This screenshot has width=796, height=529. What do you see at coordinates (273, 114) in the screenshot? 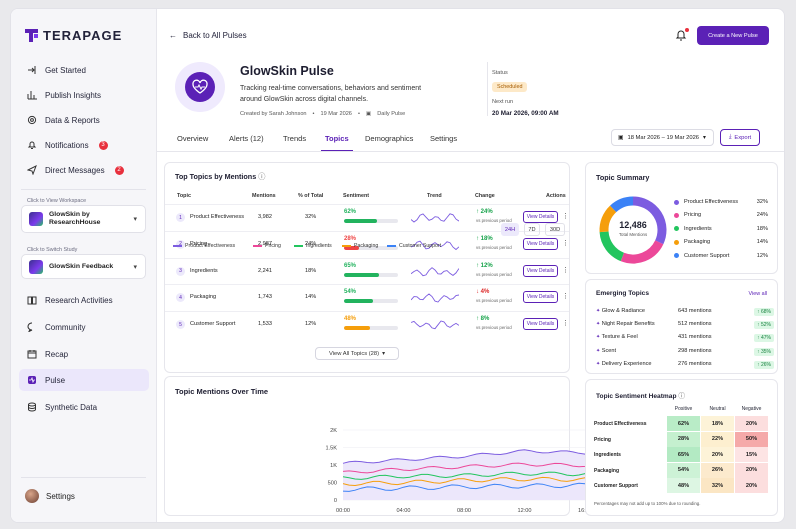
I see `created-by: Created by Sarah Johnson` at bounding box center [273, 114].